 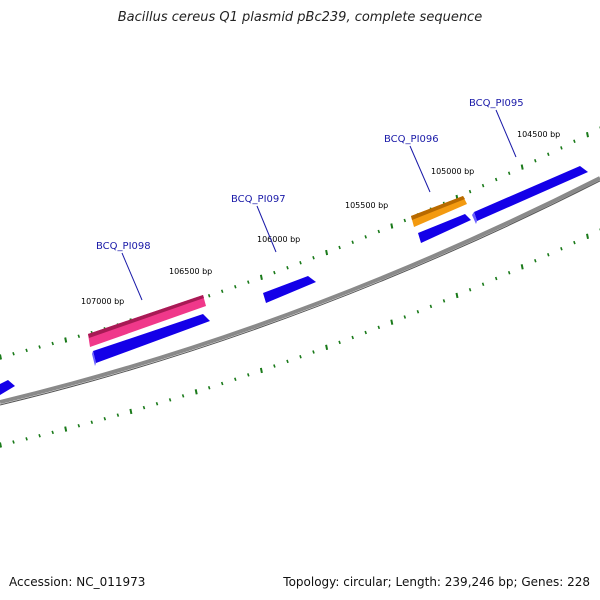 I want to click on gene-leader-bcq-pi095, so click(x=506, y=133).